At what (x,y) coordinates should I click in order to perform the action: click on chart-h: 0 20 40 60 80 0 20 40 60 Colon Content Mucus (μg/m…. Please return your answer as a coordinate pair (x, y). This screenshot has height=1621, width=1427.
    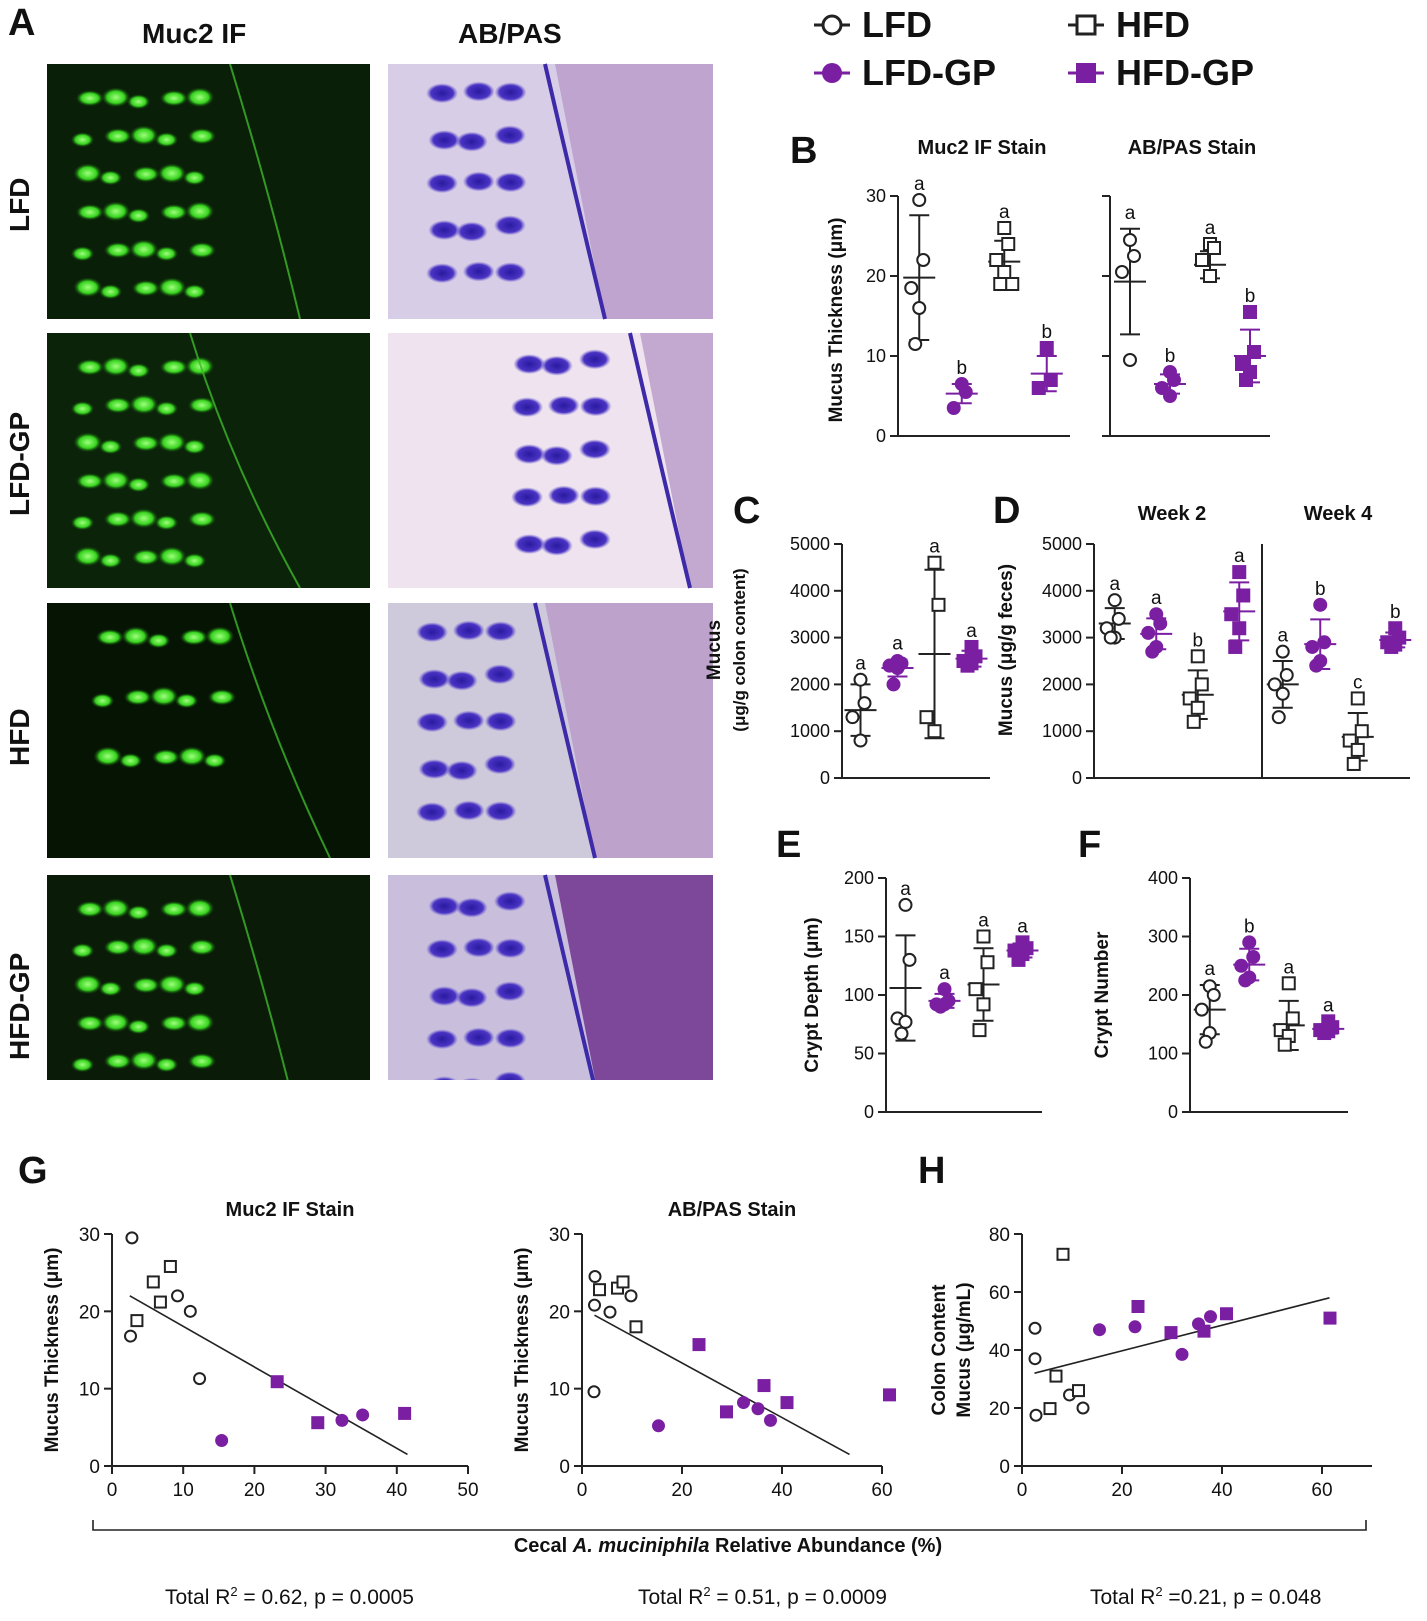
    Looking at the image, I should click on (1150, 1363).